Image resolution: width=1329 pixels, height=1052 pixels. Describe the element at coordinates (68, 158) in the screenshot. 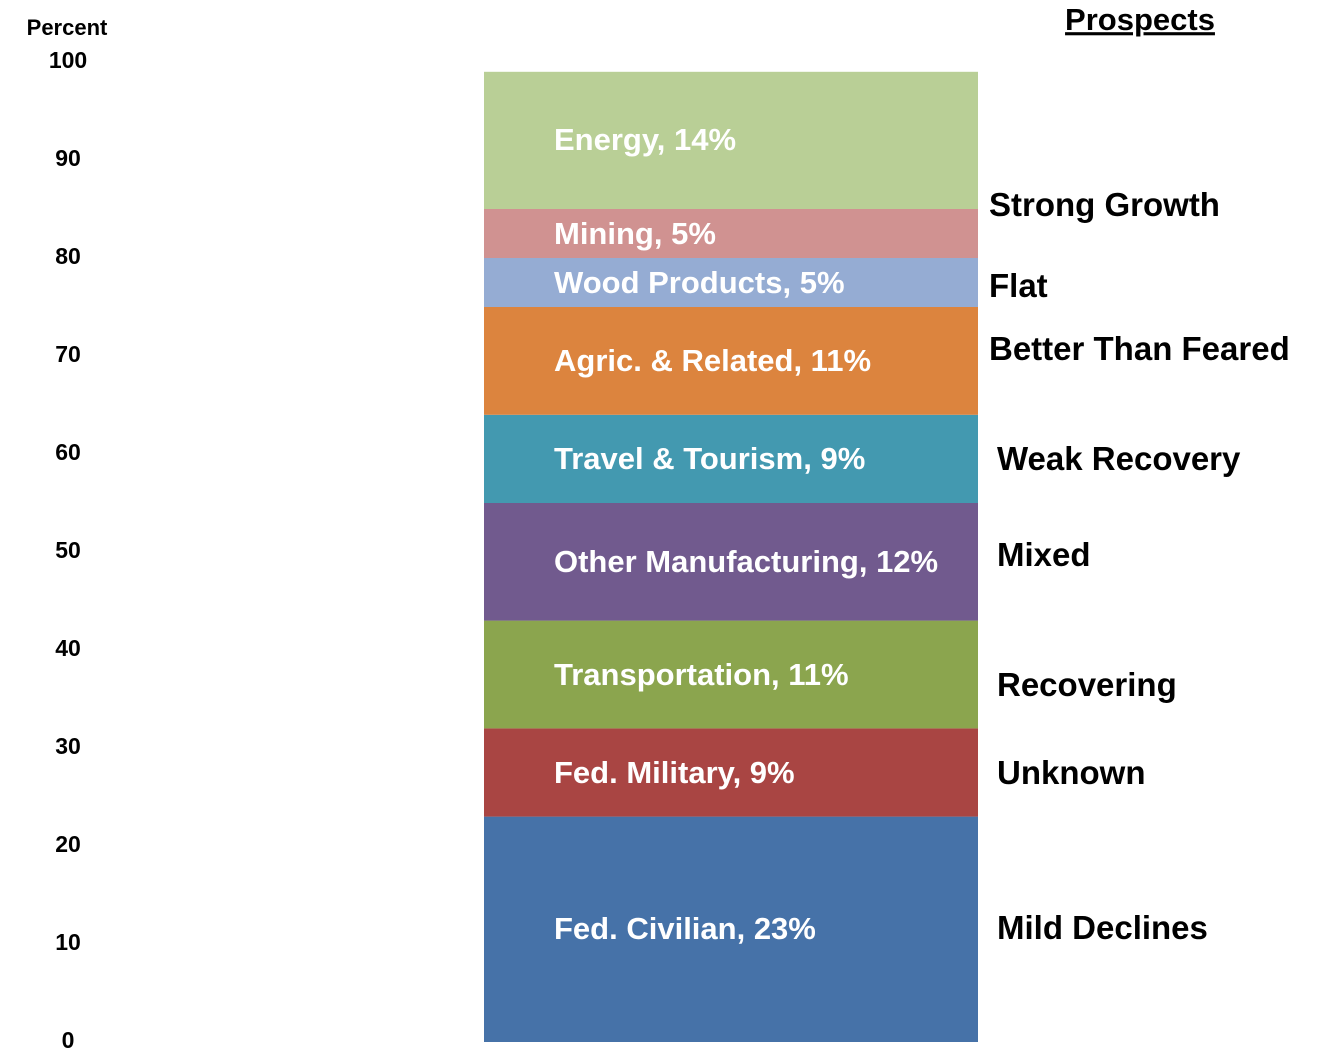

I see `y-tick-label: 90` at that location.